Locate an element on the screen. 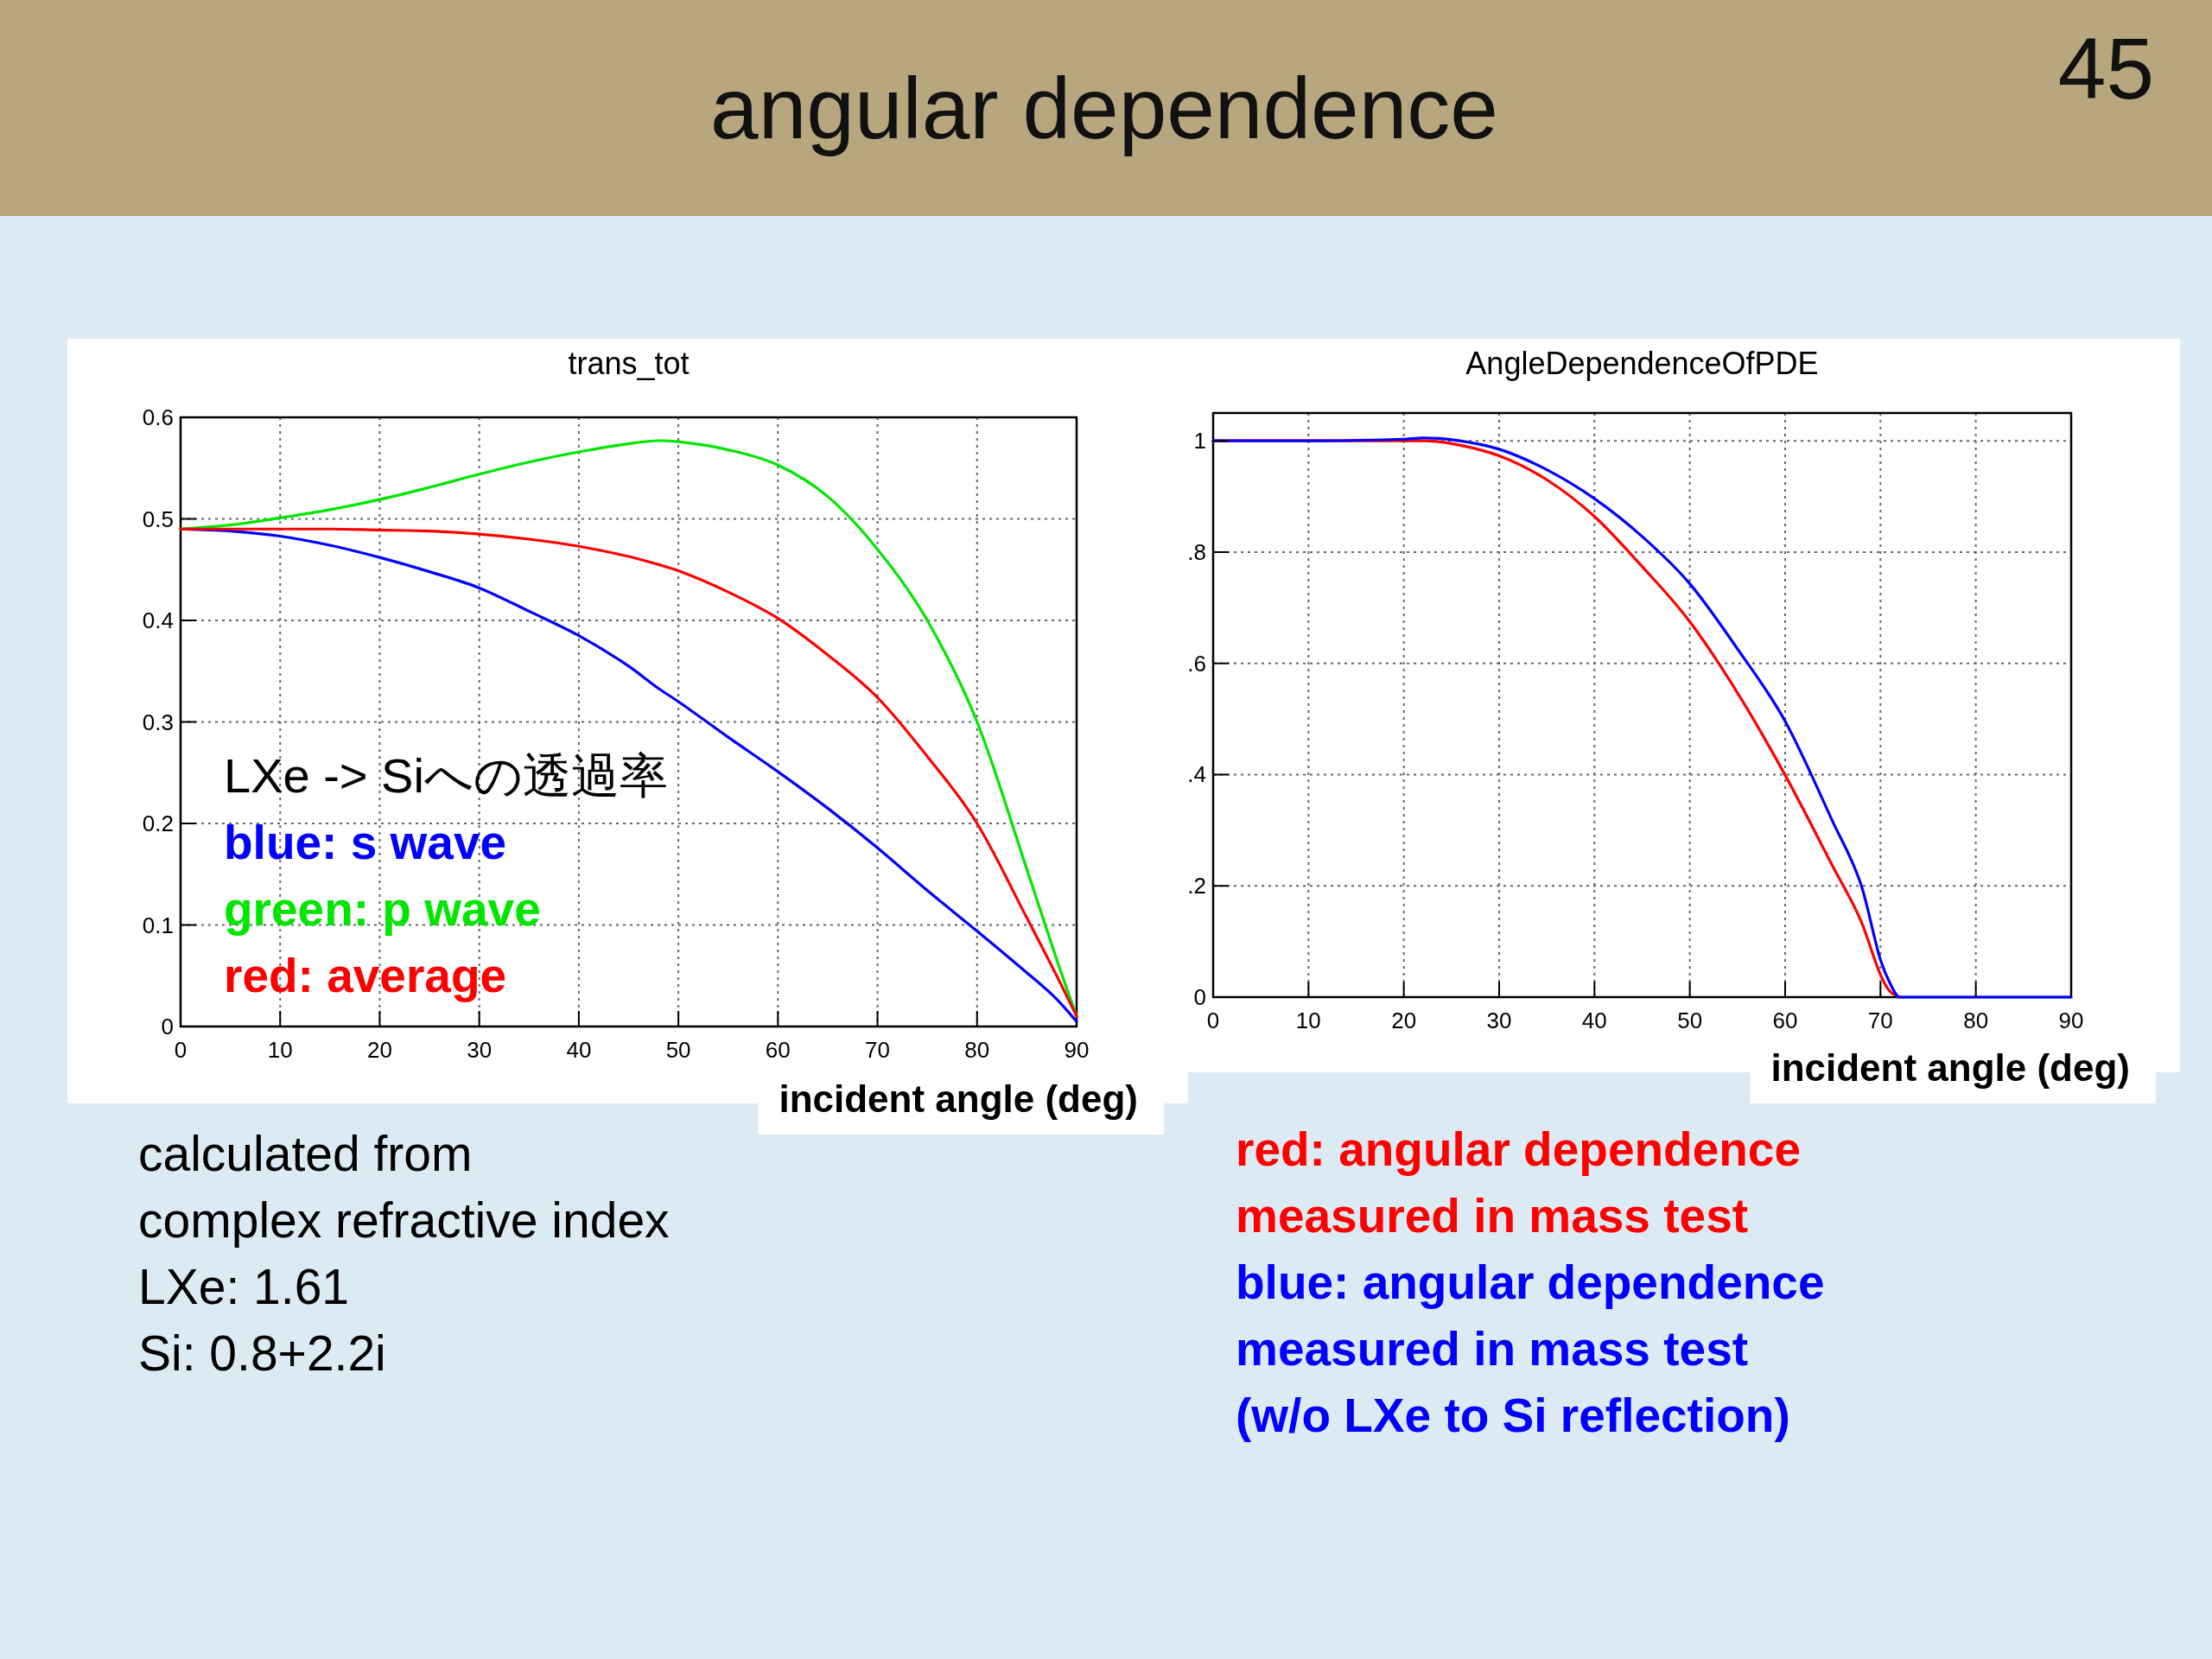 This screenshot has height=1659, width=2212. text: complex refractive index is located at coordinates (404, 1220).